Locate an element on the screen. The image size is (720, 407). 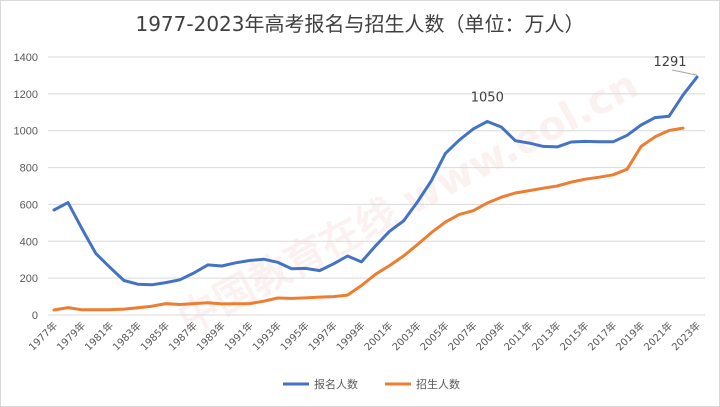
x-tick-label: 2019年 is located at coordinates (630, 336).